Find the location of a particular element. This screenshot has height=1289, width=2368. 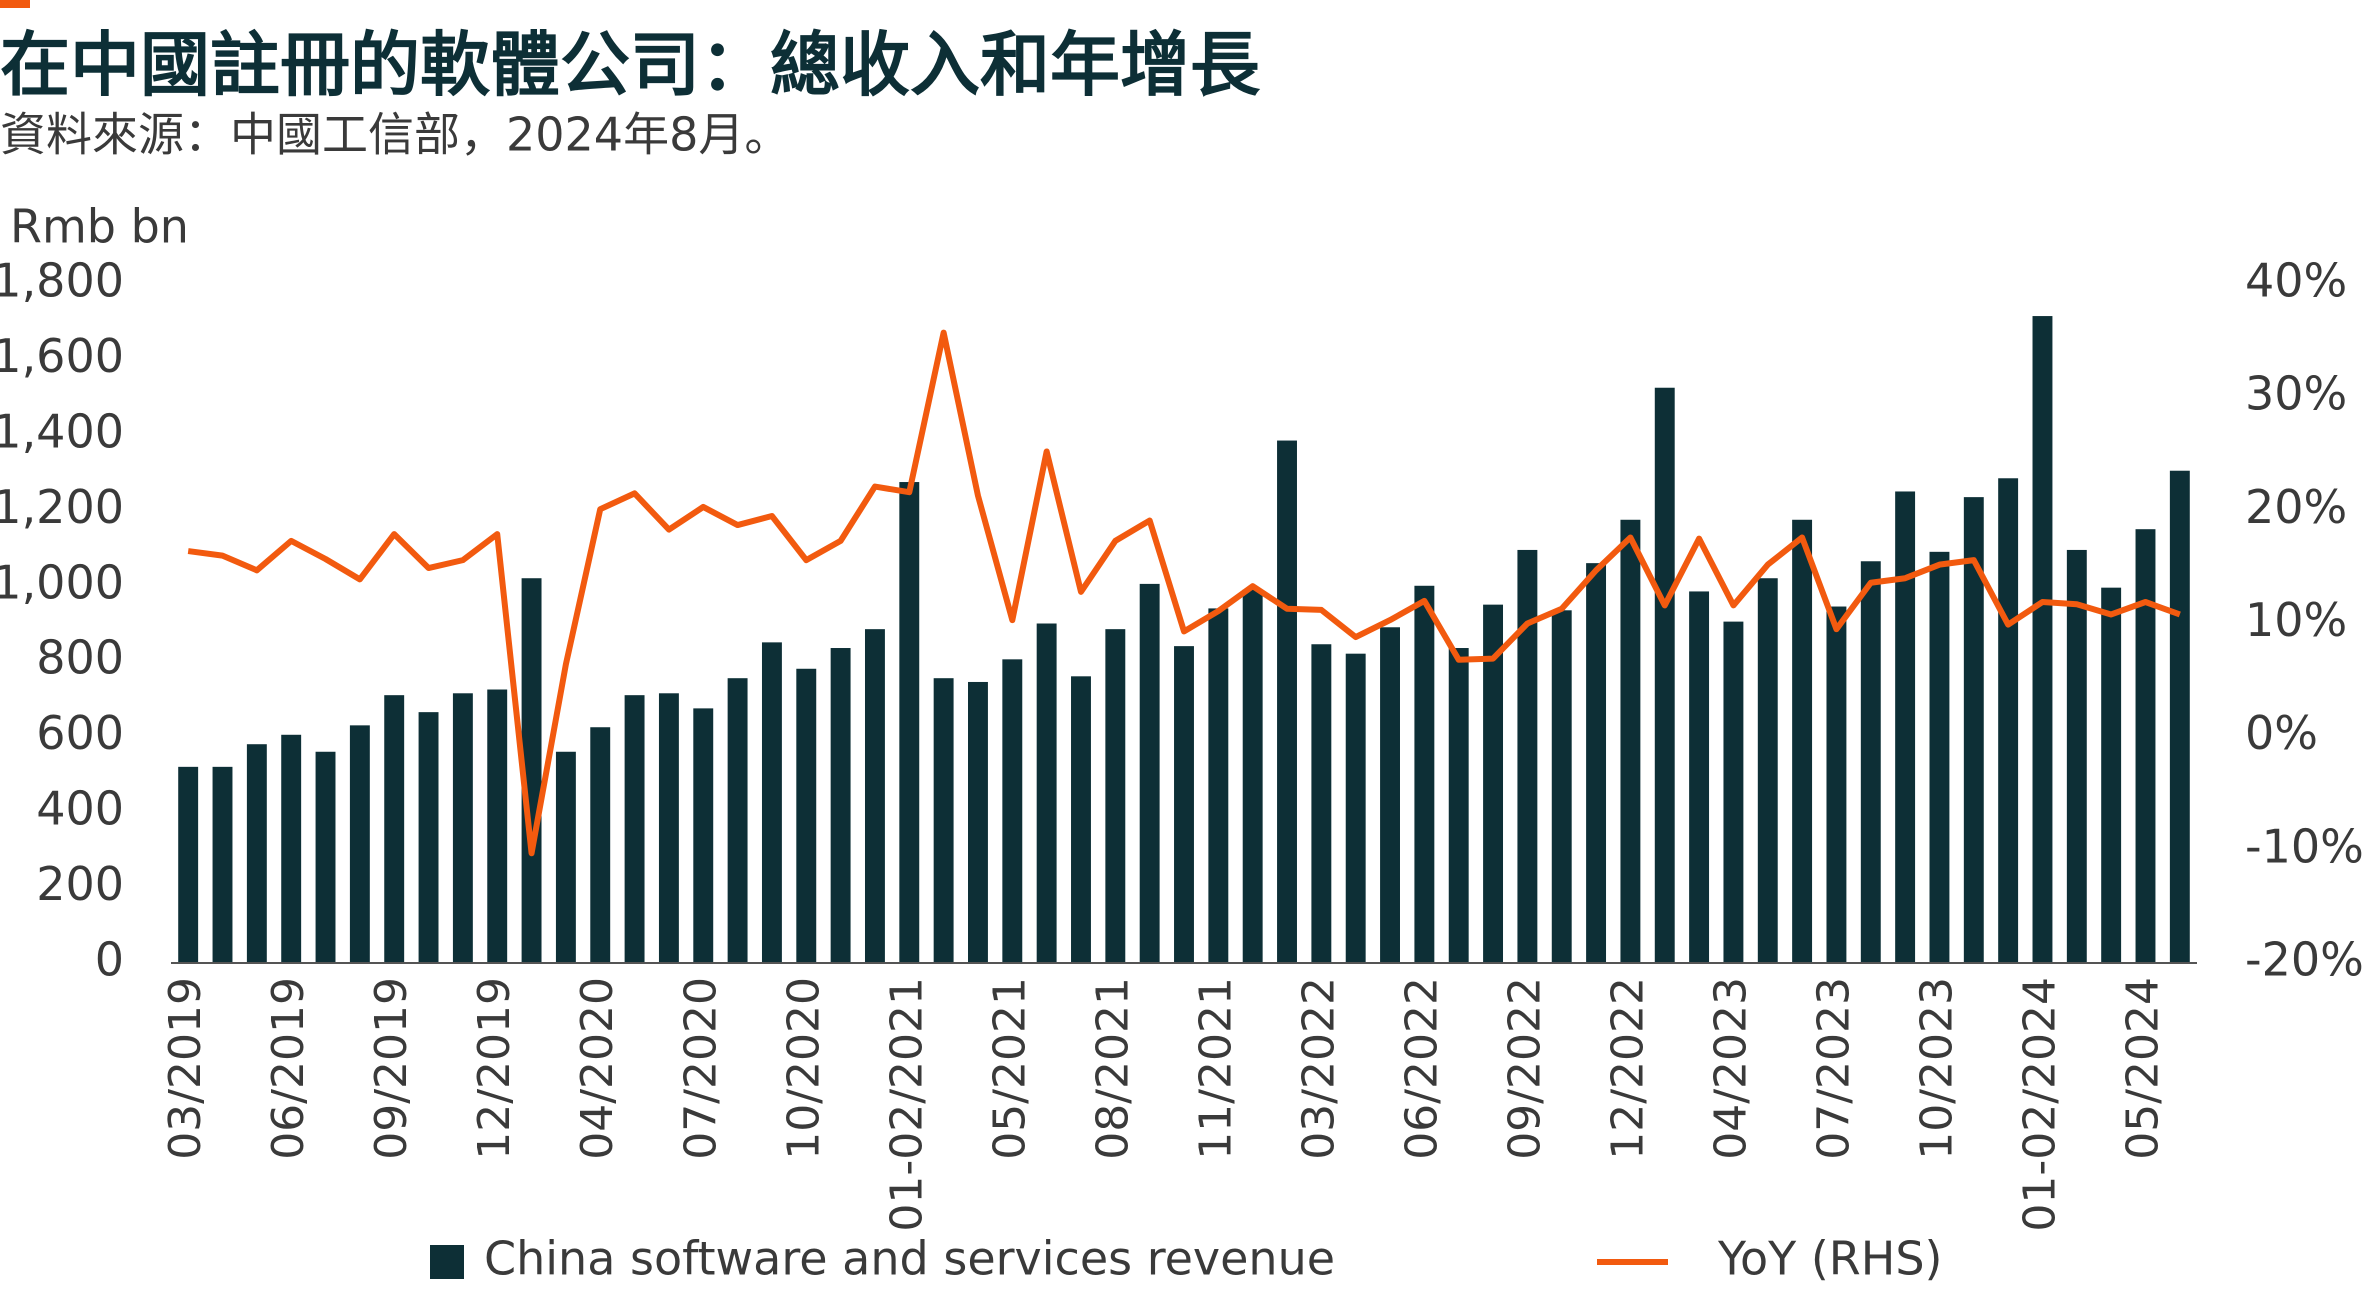

x-tick-label: 12/2019 is located at coordinates (494, 1068).